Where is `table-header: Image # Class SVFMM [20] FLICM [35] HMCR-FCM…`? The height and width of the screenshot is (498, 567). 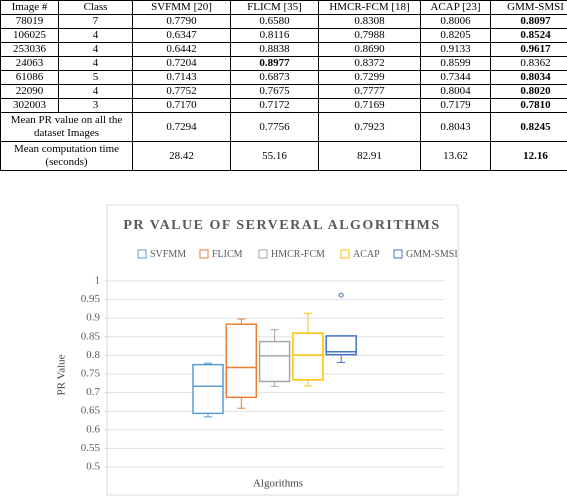
table-header: Image # Class SVFMM [20] FLICM [35] HMCR-FCM… is located at coordinates (283, 7).